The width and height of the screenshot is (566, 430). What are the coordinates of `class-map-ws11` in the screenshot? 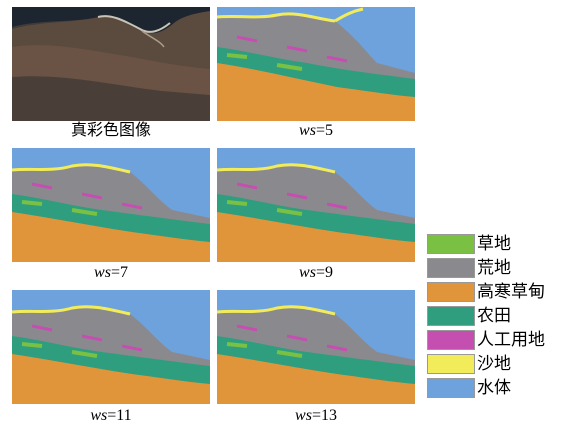 It's located at (111, 347).